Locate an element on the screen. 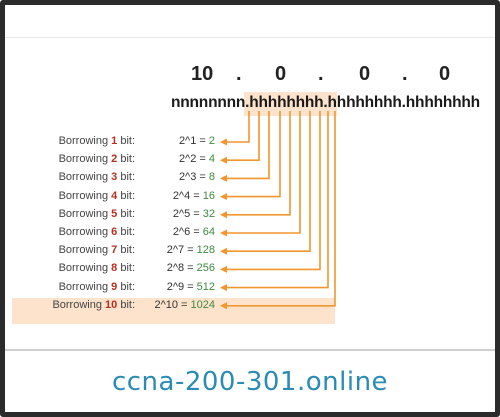 The width and height of the screenshot is (500, 417). row-expression: 2^8 = is located at coordinates (181, 268).